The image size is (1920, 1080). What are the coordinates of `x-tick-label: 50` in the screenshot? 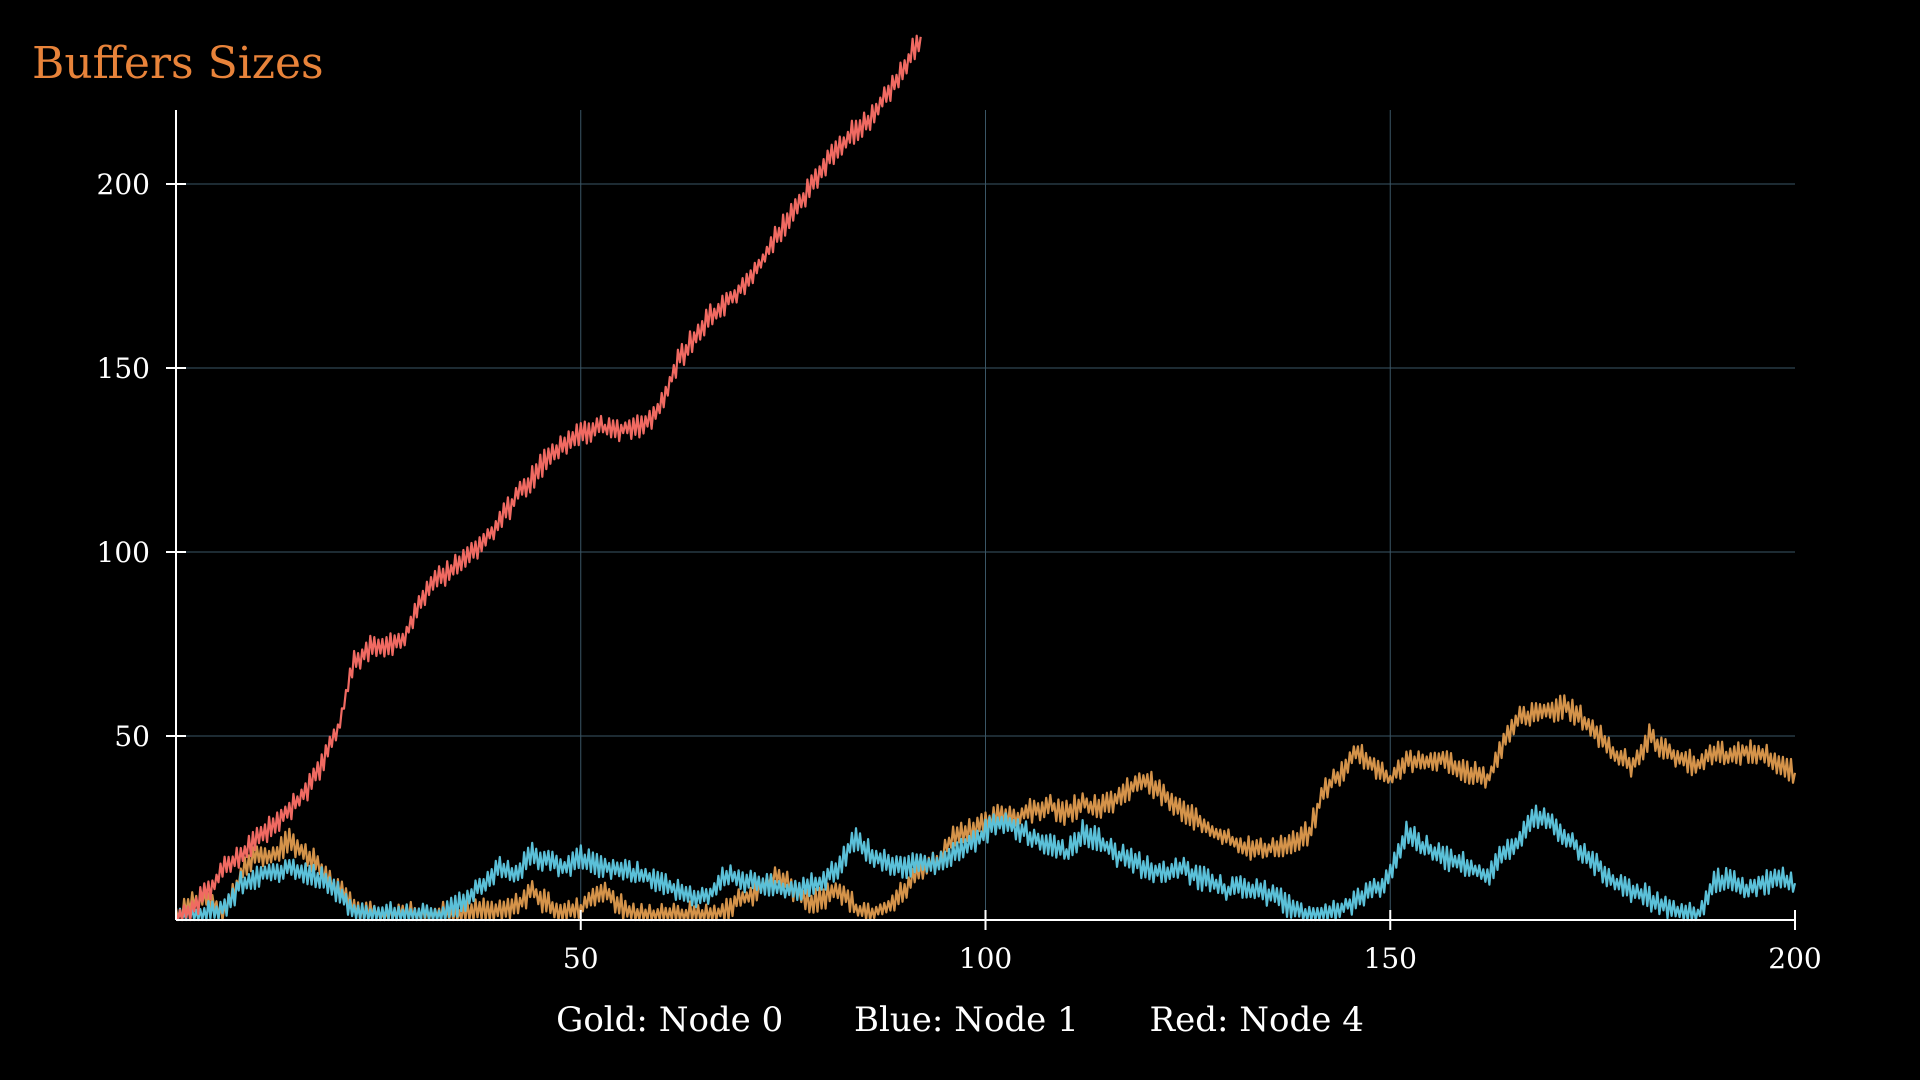 It's located at (581, 958).